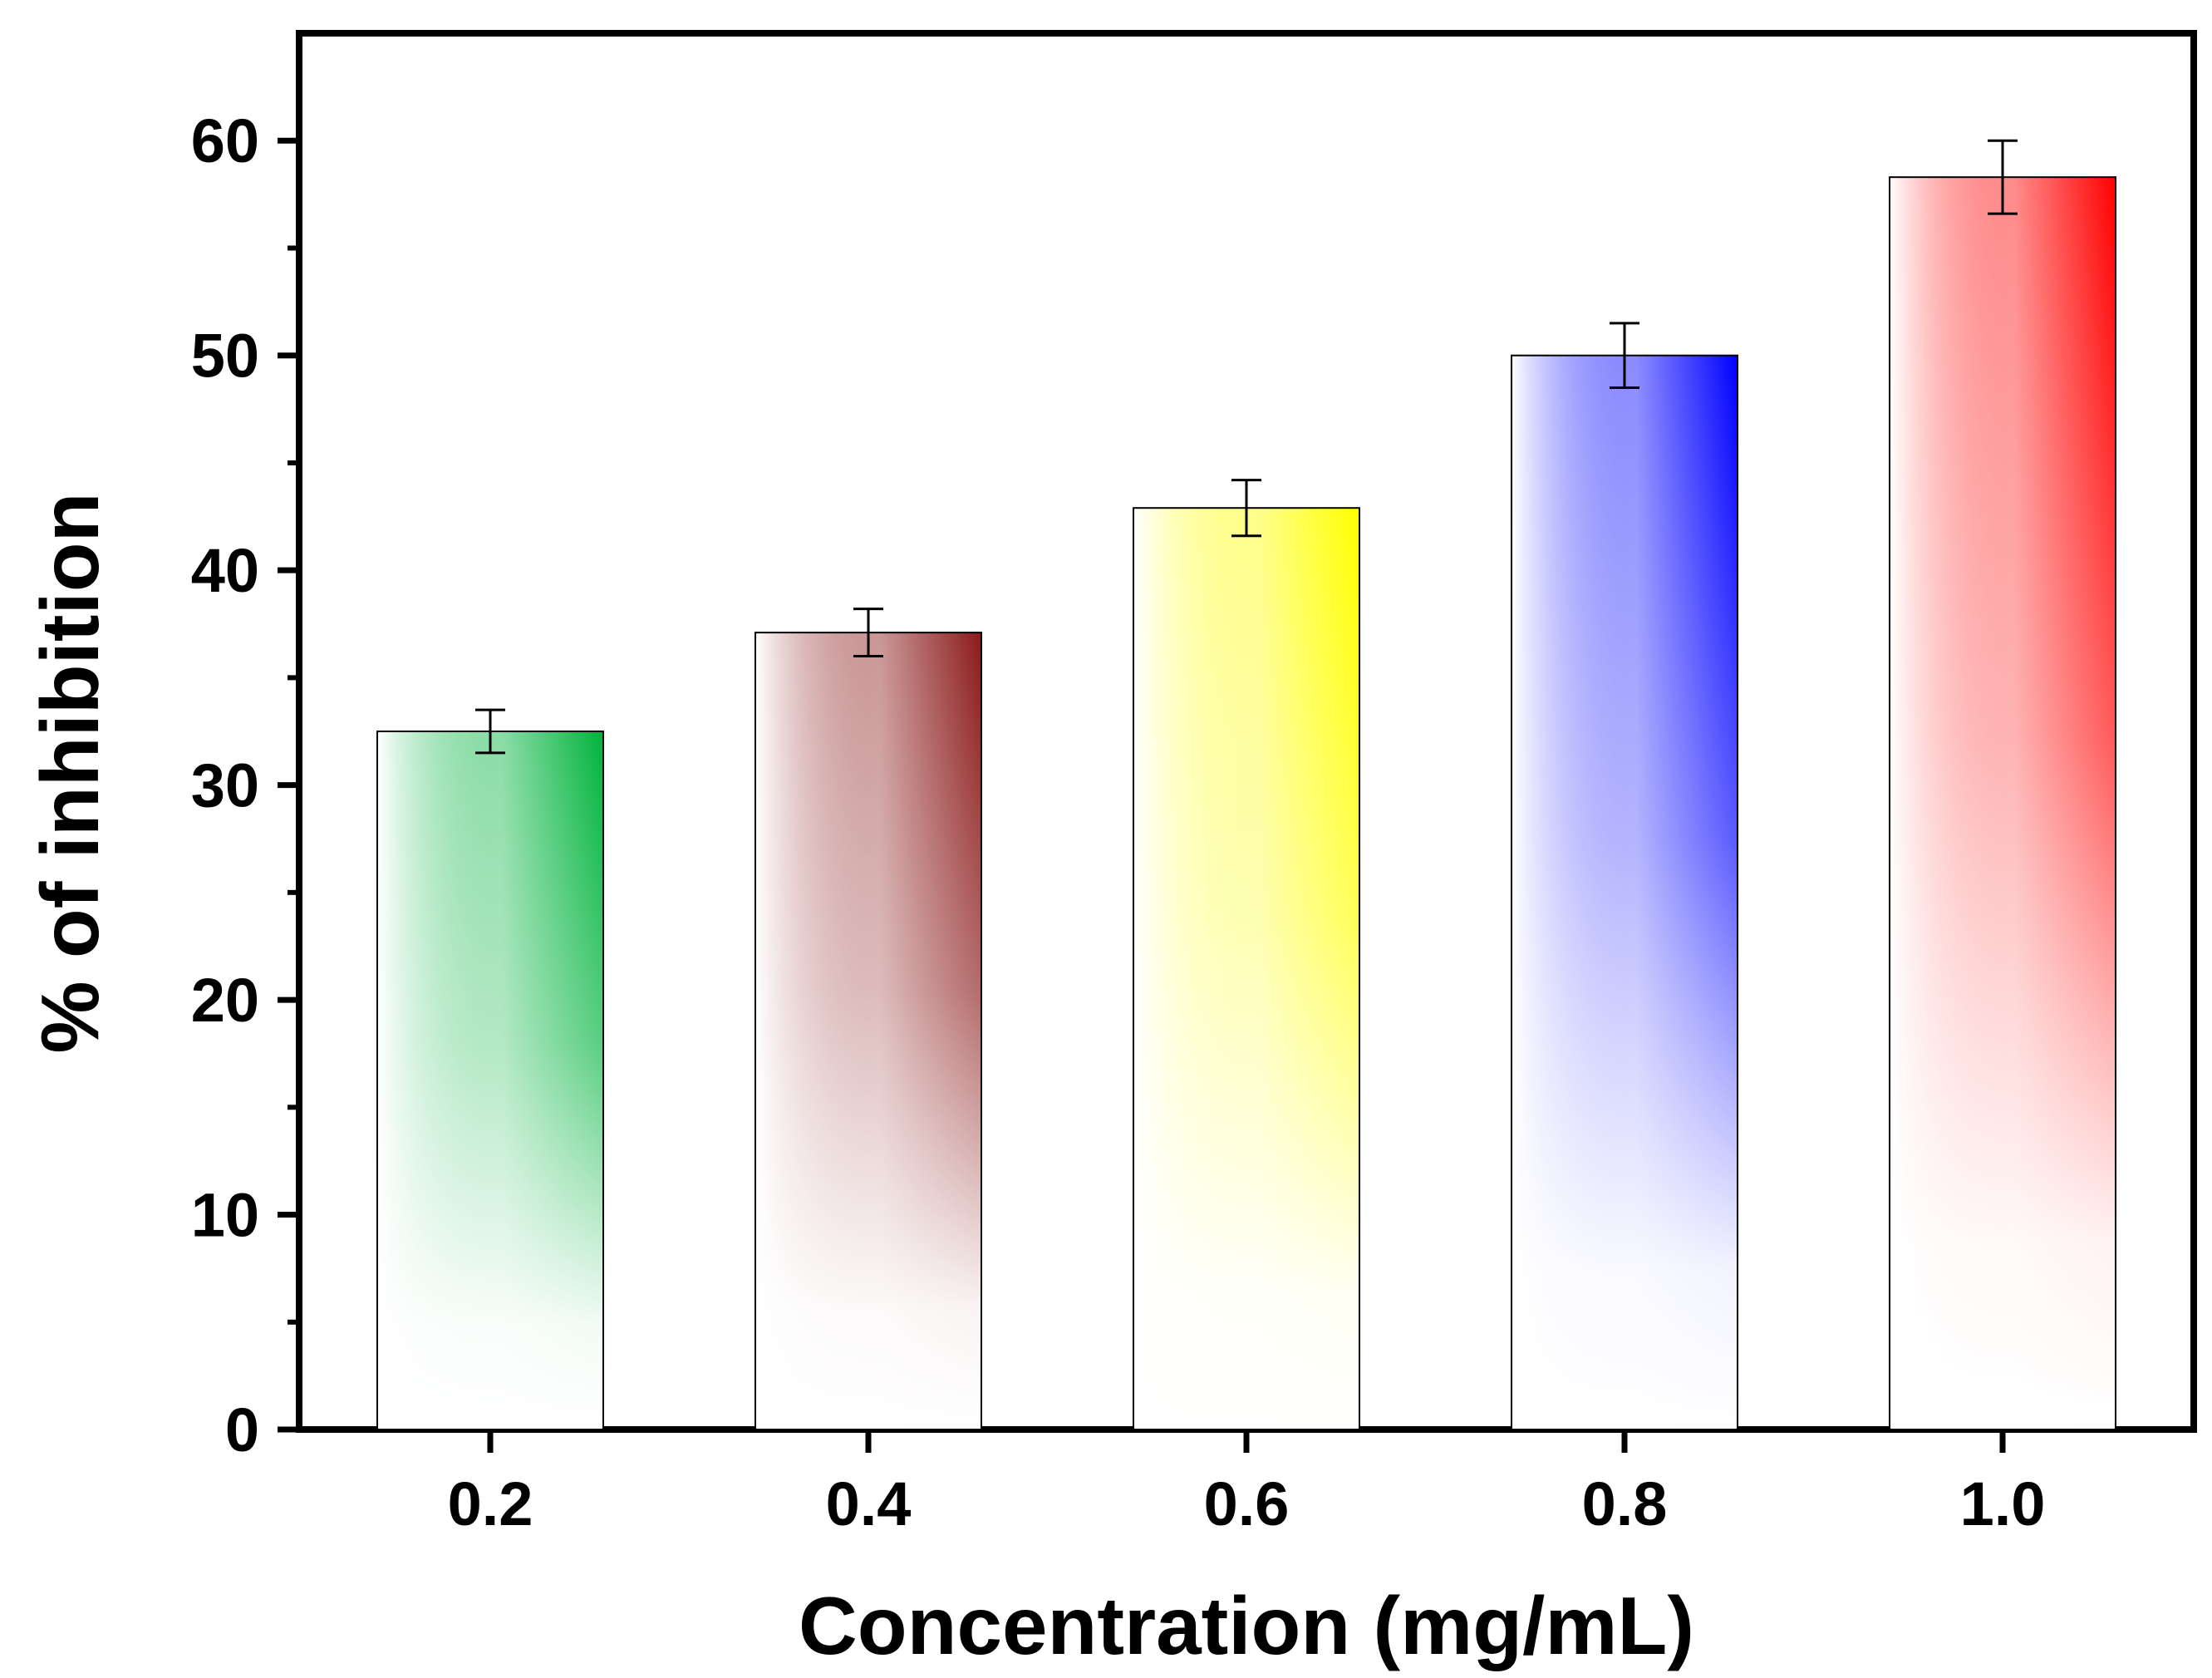  What do you see at coordinates (490, 1503) in the screenshot?
I see `x-tick-label-0.2: 0.2` at bounding box center [490, 1503].